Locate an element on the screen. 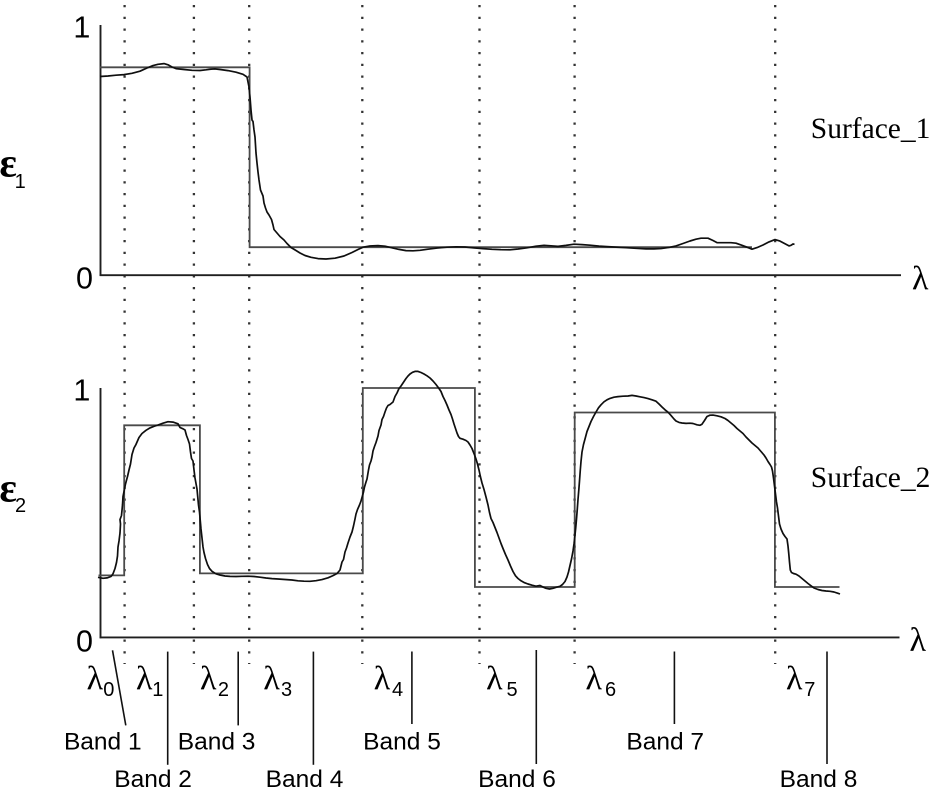  svg-text: Band 1 is located at coordinates (103, 742).